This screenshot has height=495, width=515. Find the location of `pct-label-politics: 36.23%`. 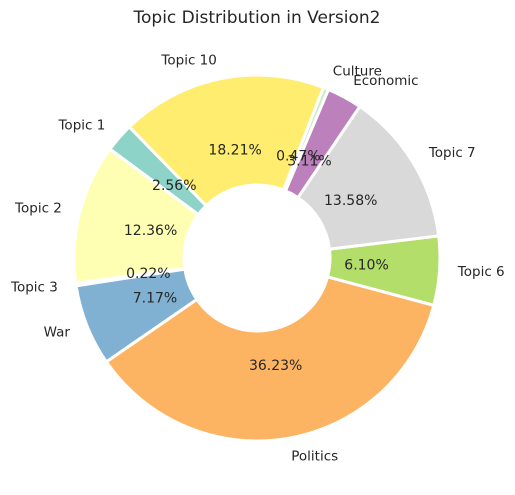

pct-label-politics: 36.23% is located at coordinates (275, 366).